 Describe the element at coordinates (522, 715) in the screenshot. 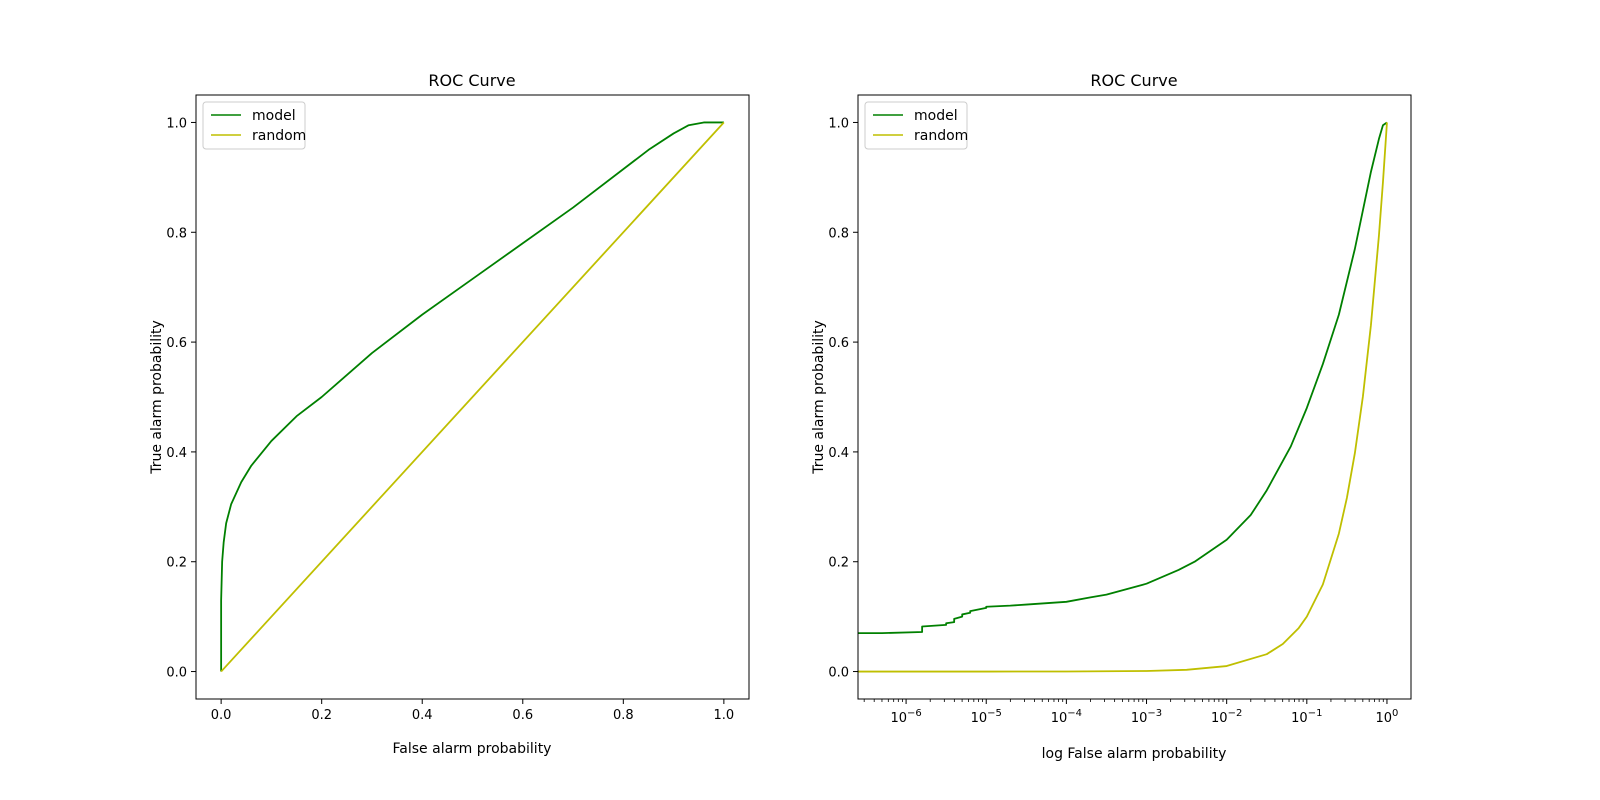

I see `x-tick-label: 0.6` at that location.